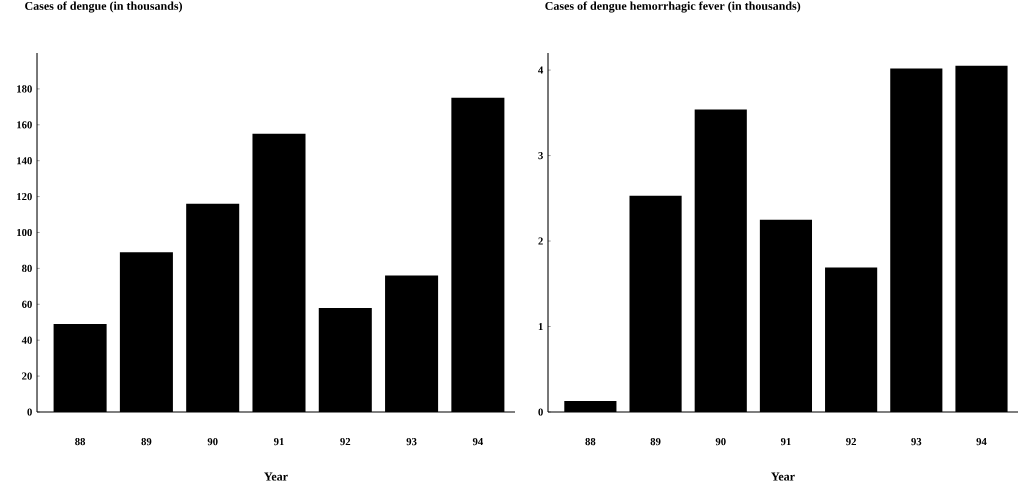  Describe the element at coordinates (24, 125) in the screenshot. I see `y-tick-label: 160` at that location.